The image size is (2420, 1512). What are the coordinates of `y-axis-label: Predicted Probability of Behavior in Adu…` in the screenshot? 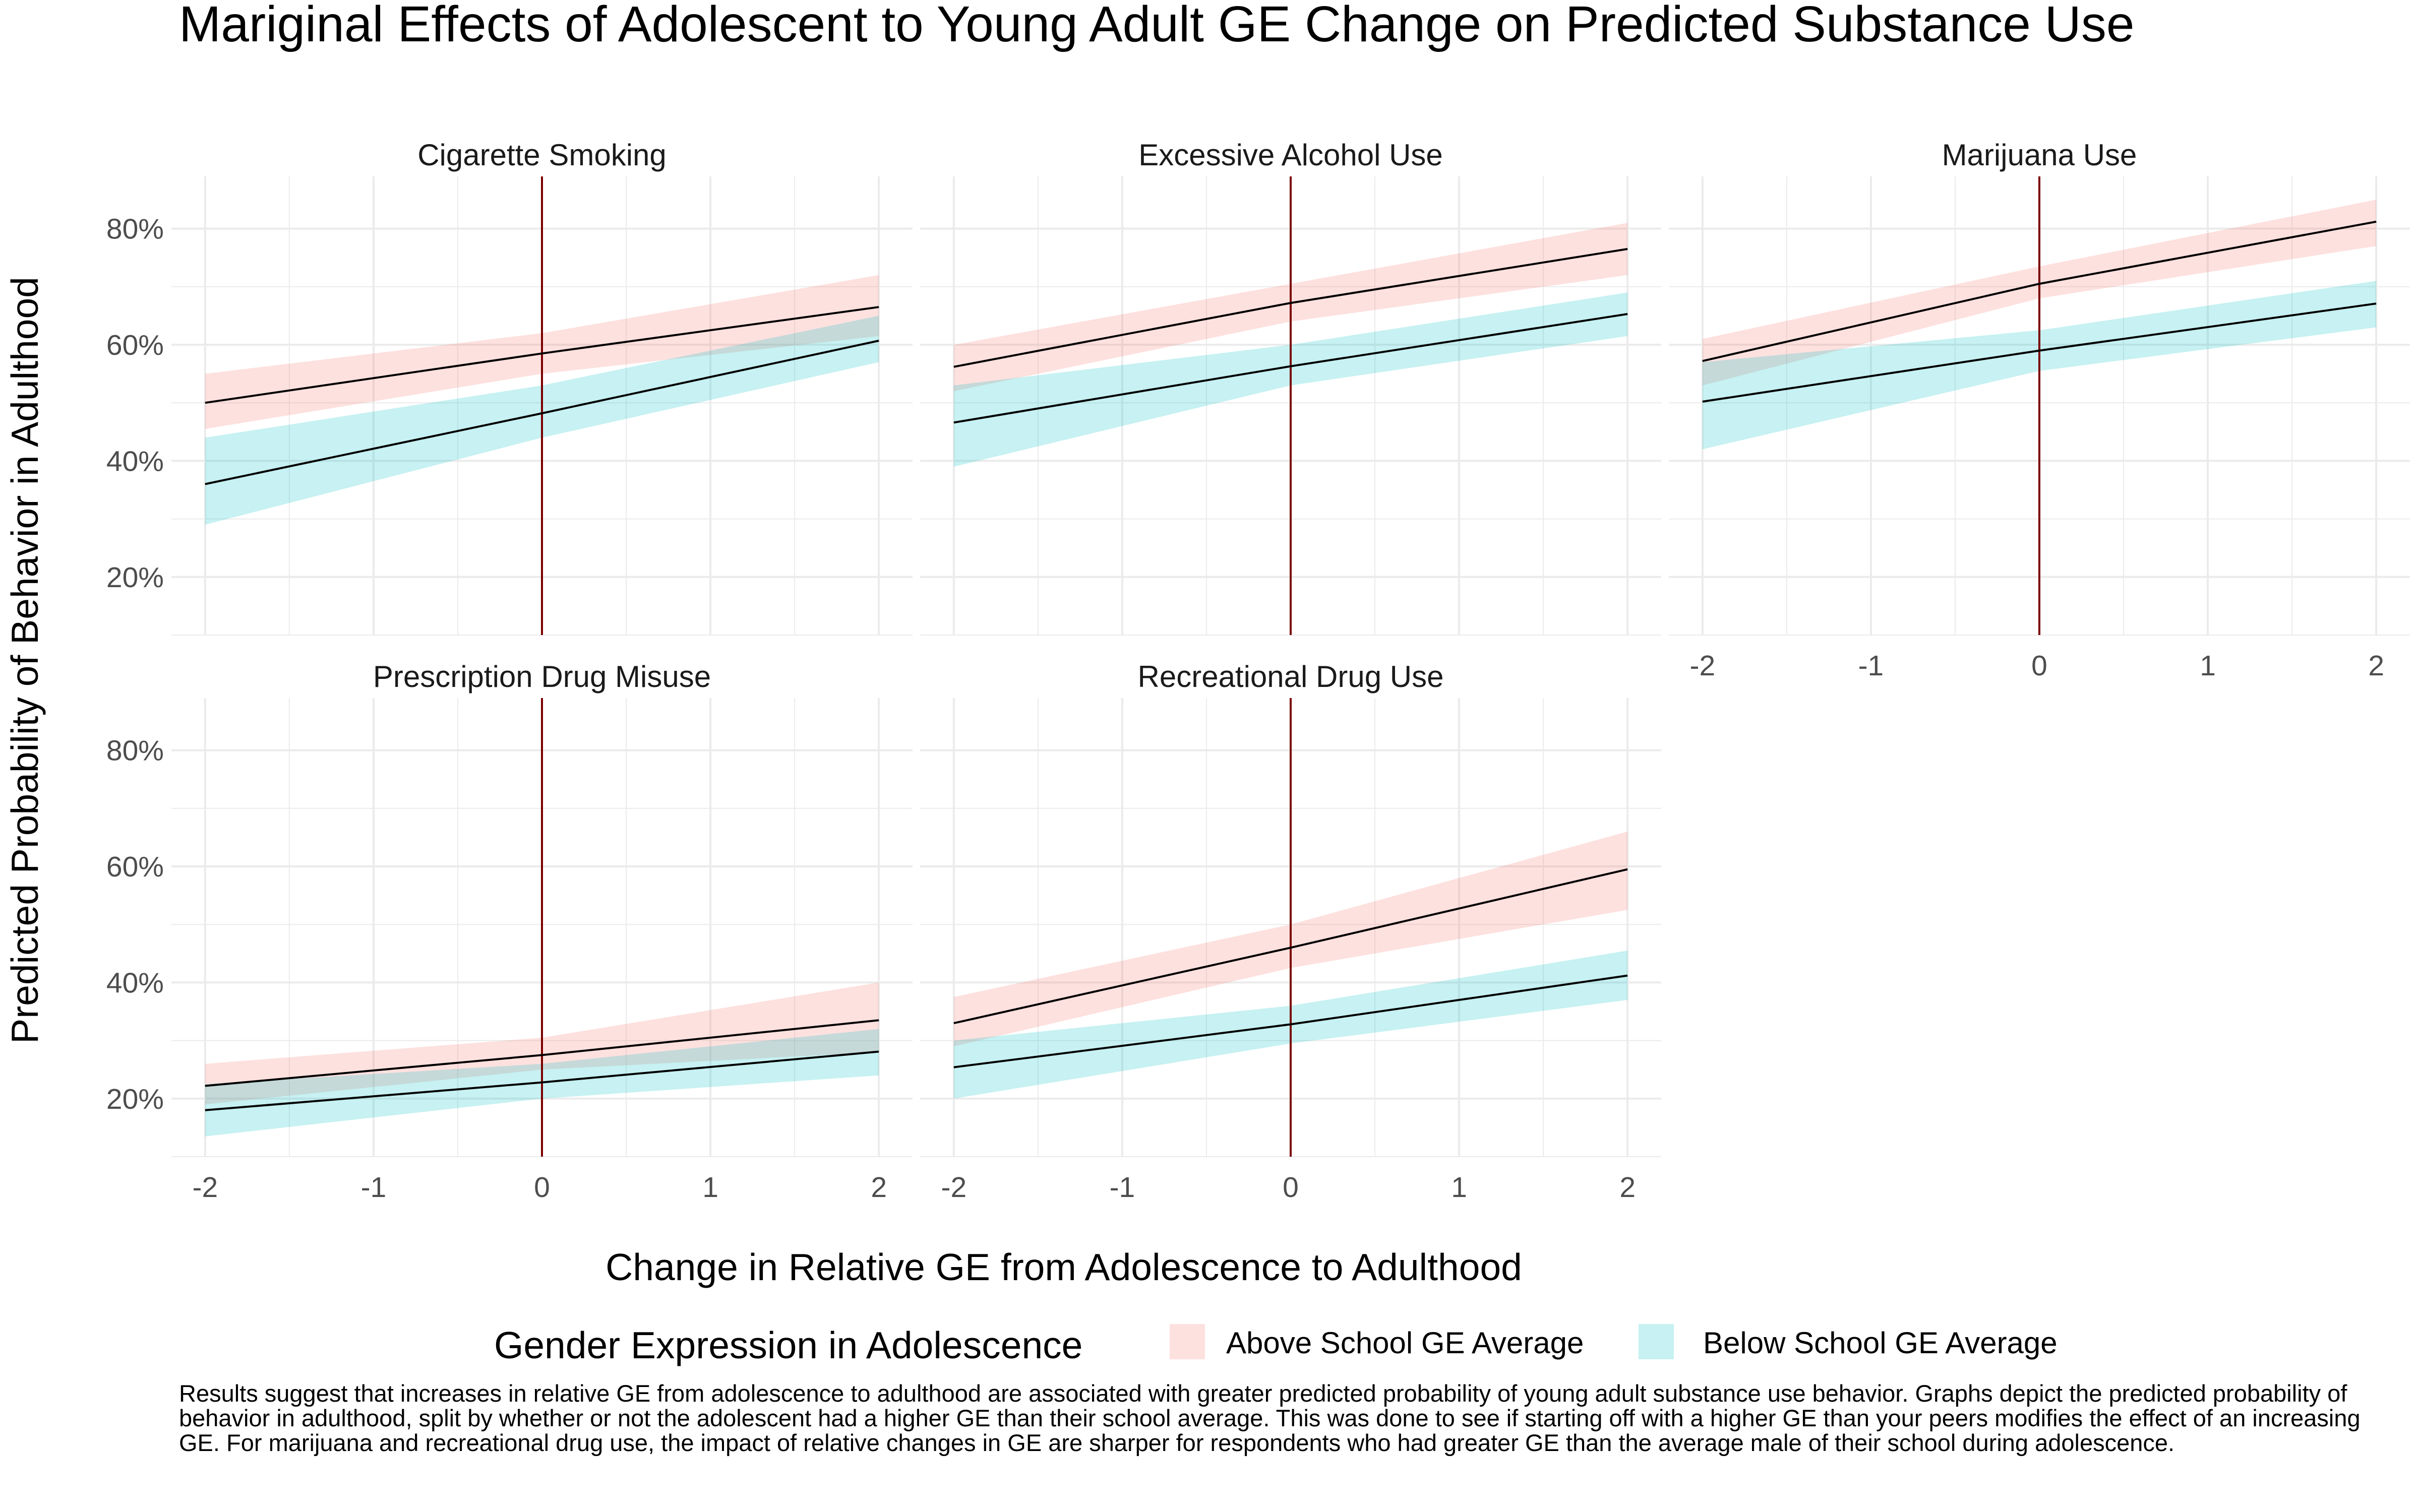 It's located at (25, 660).